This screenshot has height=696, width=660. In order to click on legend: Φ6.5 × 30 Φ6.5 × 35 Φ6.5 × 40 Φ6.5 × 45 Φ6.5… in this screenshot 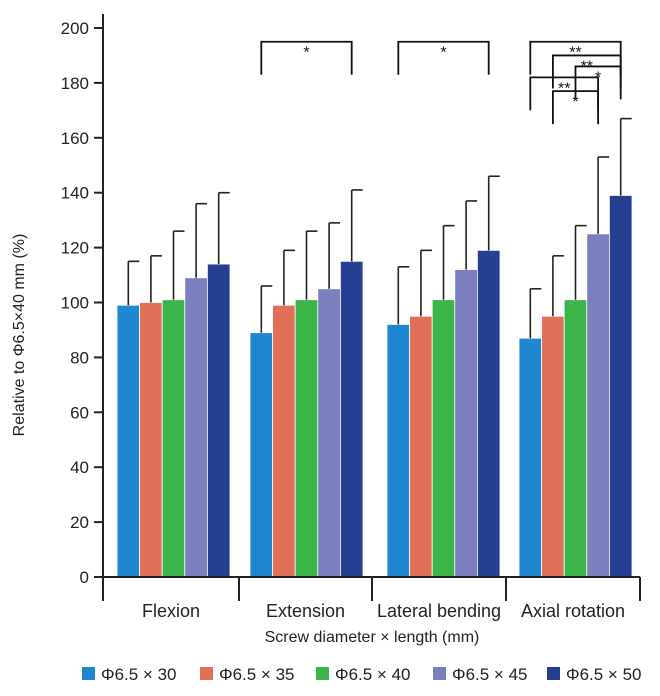, I will do `click(361, 674)`.